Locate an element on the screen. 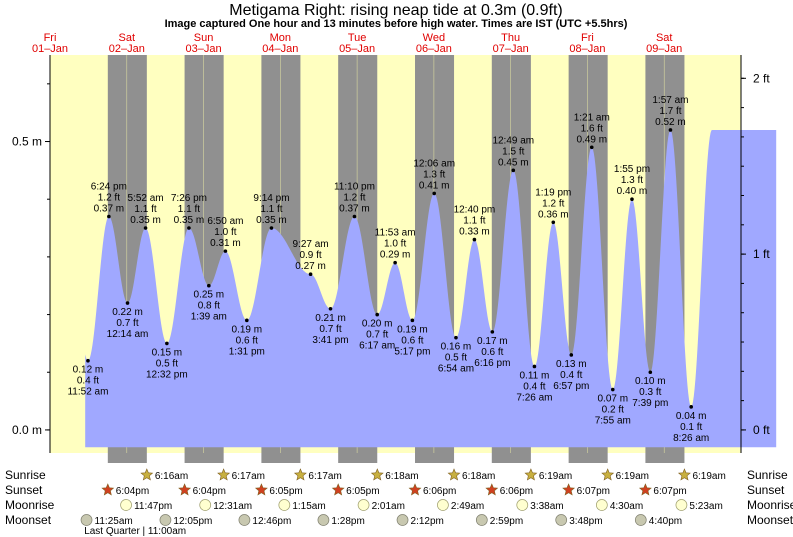 Image resolution: width=793 pixels, height=537 pixels. sunrise-star-icon is located at coordinates (531, 474).